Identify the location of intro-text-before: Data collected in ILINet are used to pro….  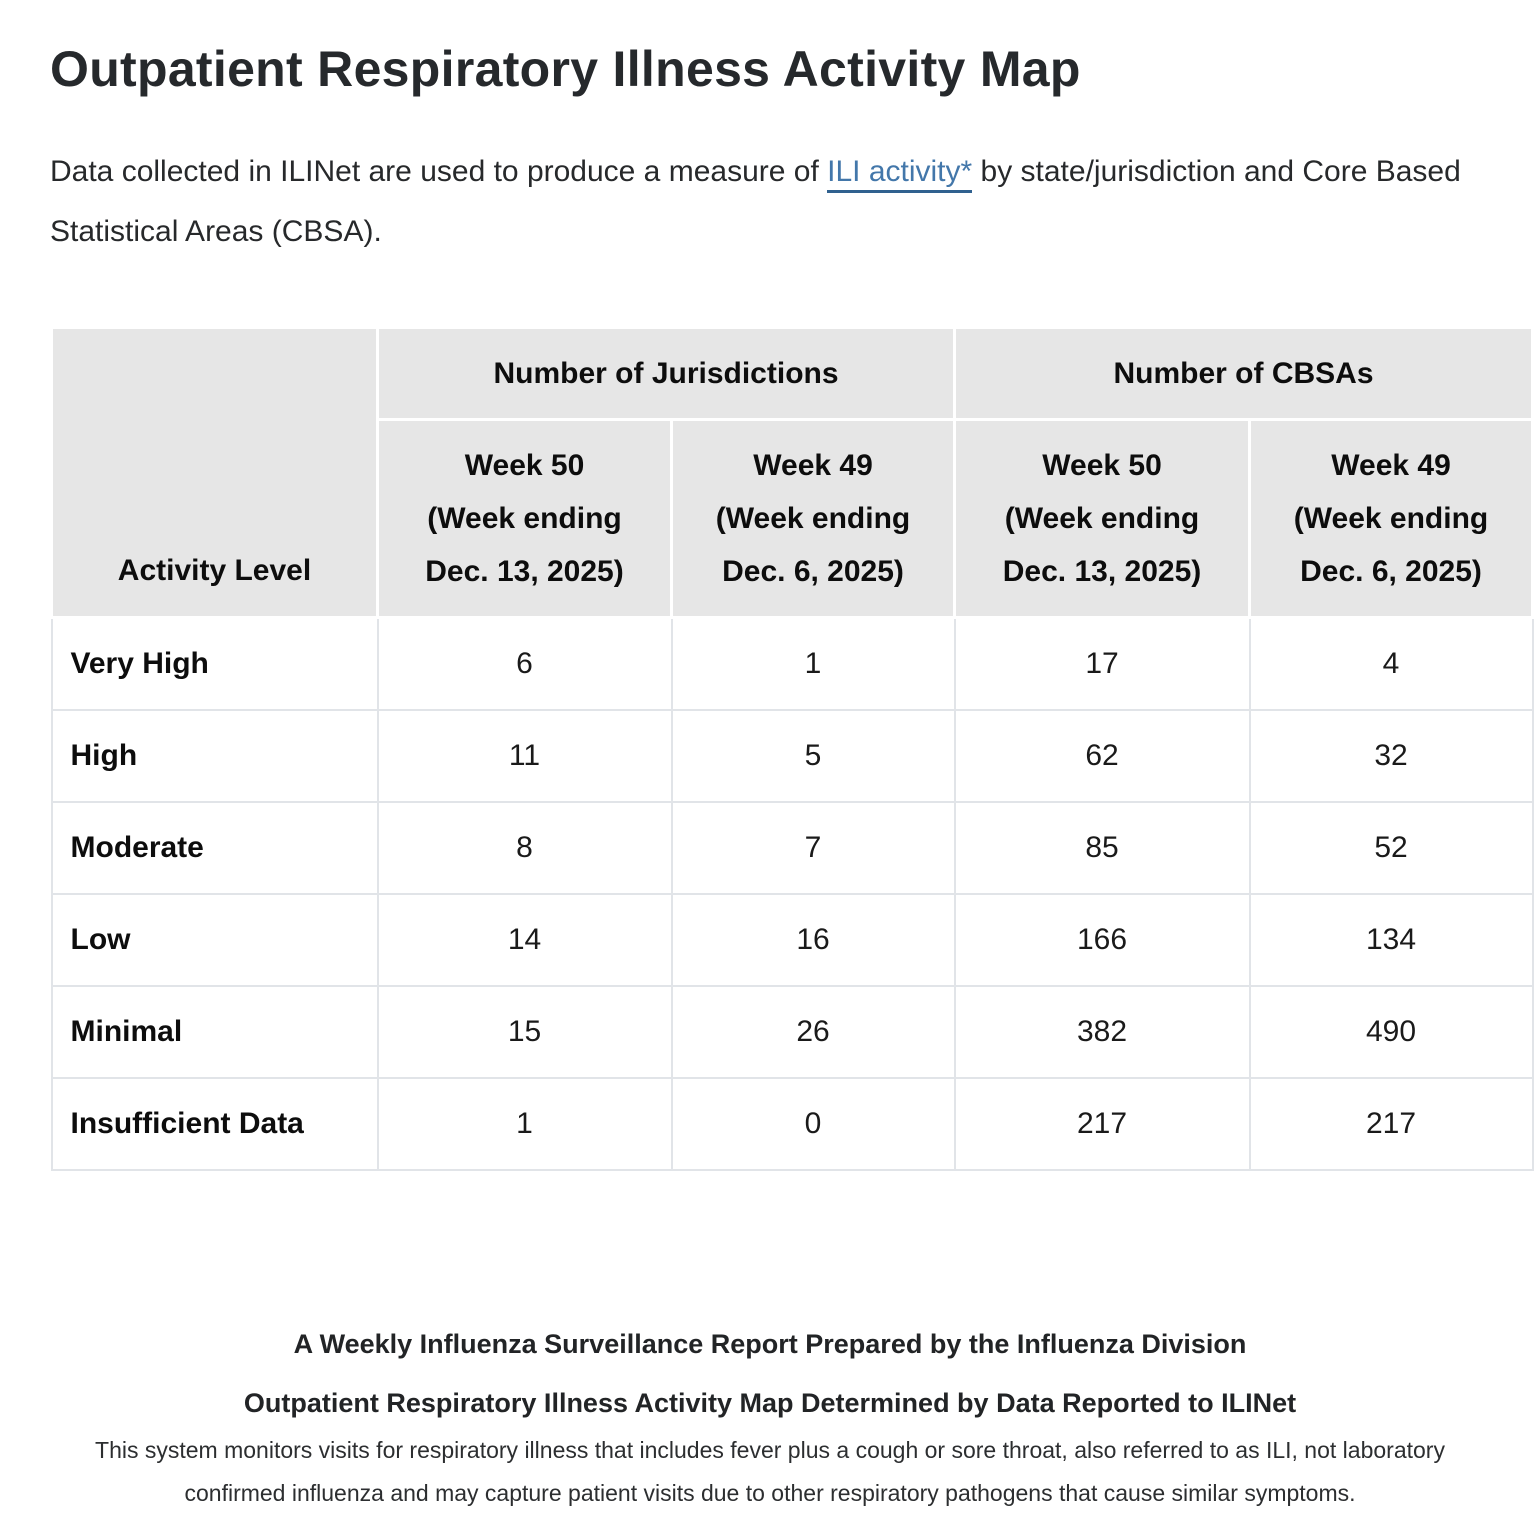
(439, 171).